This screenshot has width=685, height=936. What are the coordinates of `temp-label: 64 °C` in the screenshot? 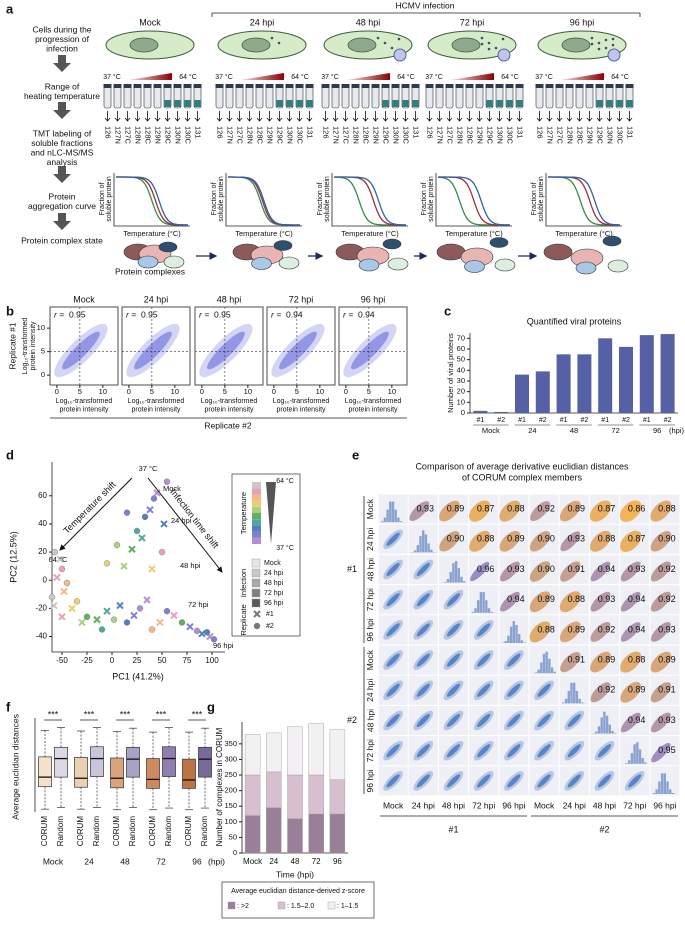 It's located at (510, 77).